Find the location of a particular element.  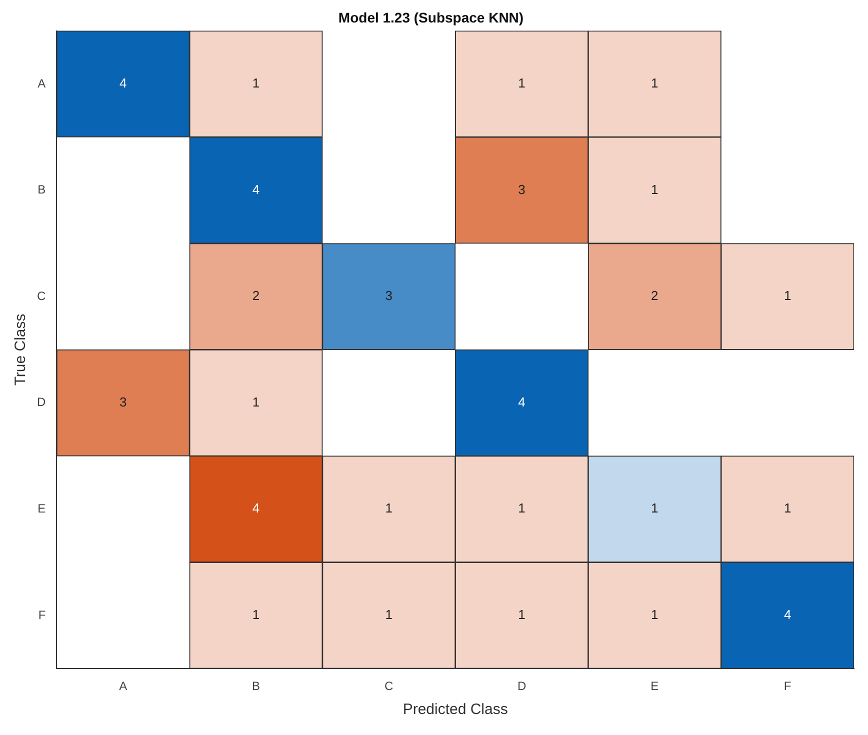

x-axis-title: Predicted Class is located at coordinates (455, 709).